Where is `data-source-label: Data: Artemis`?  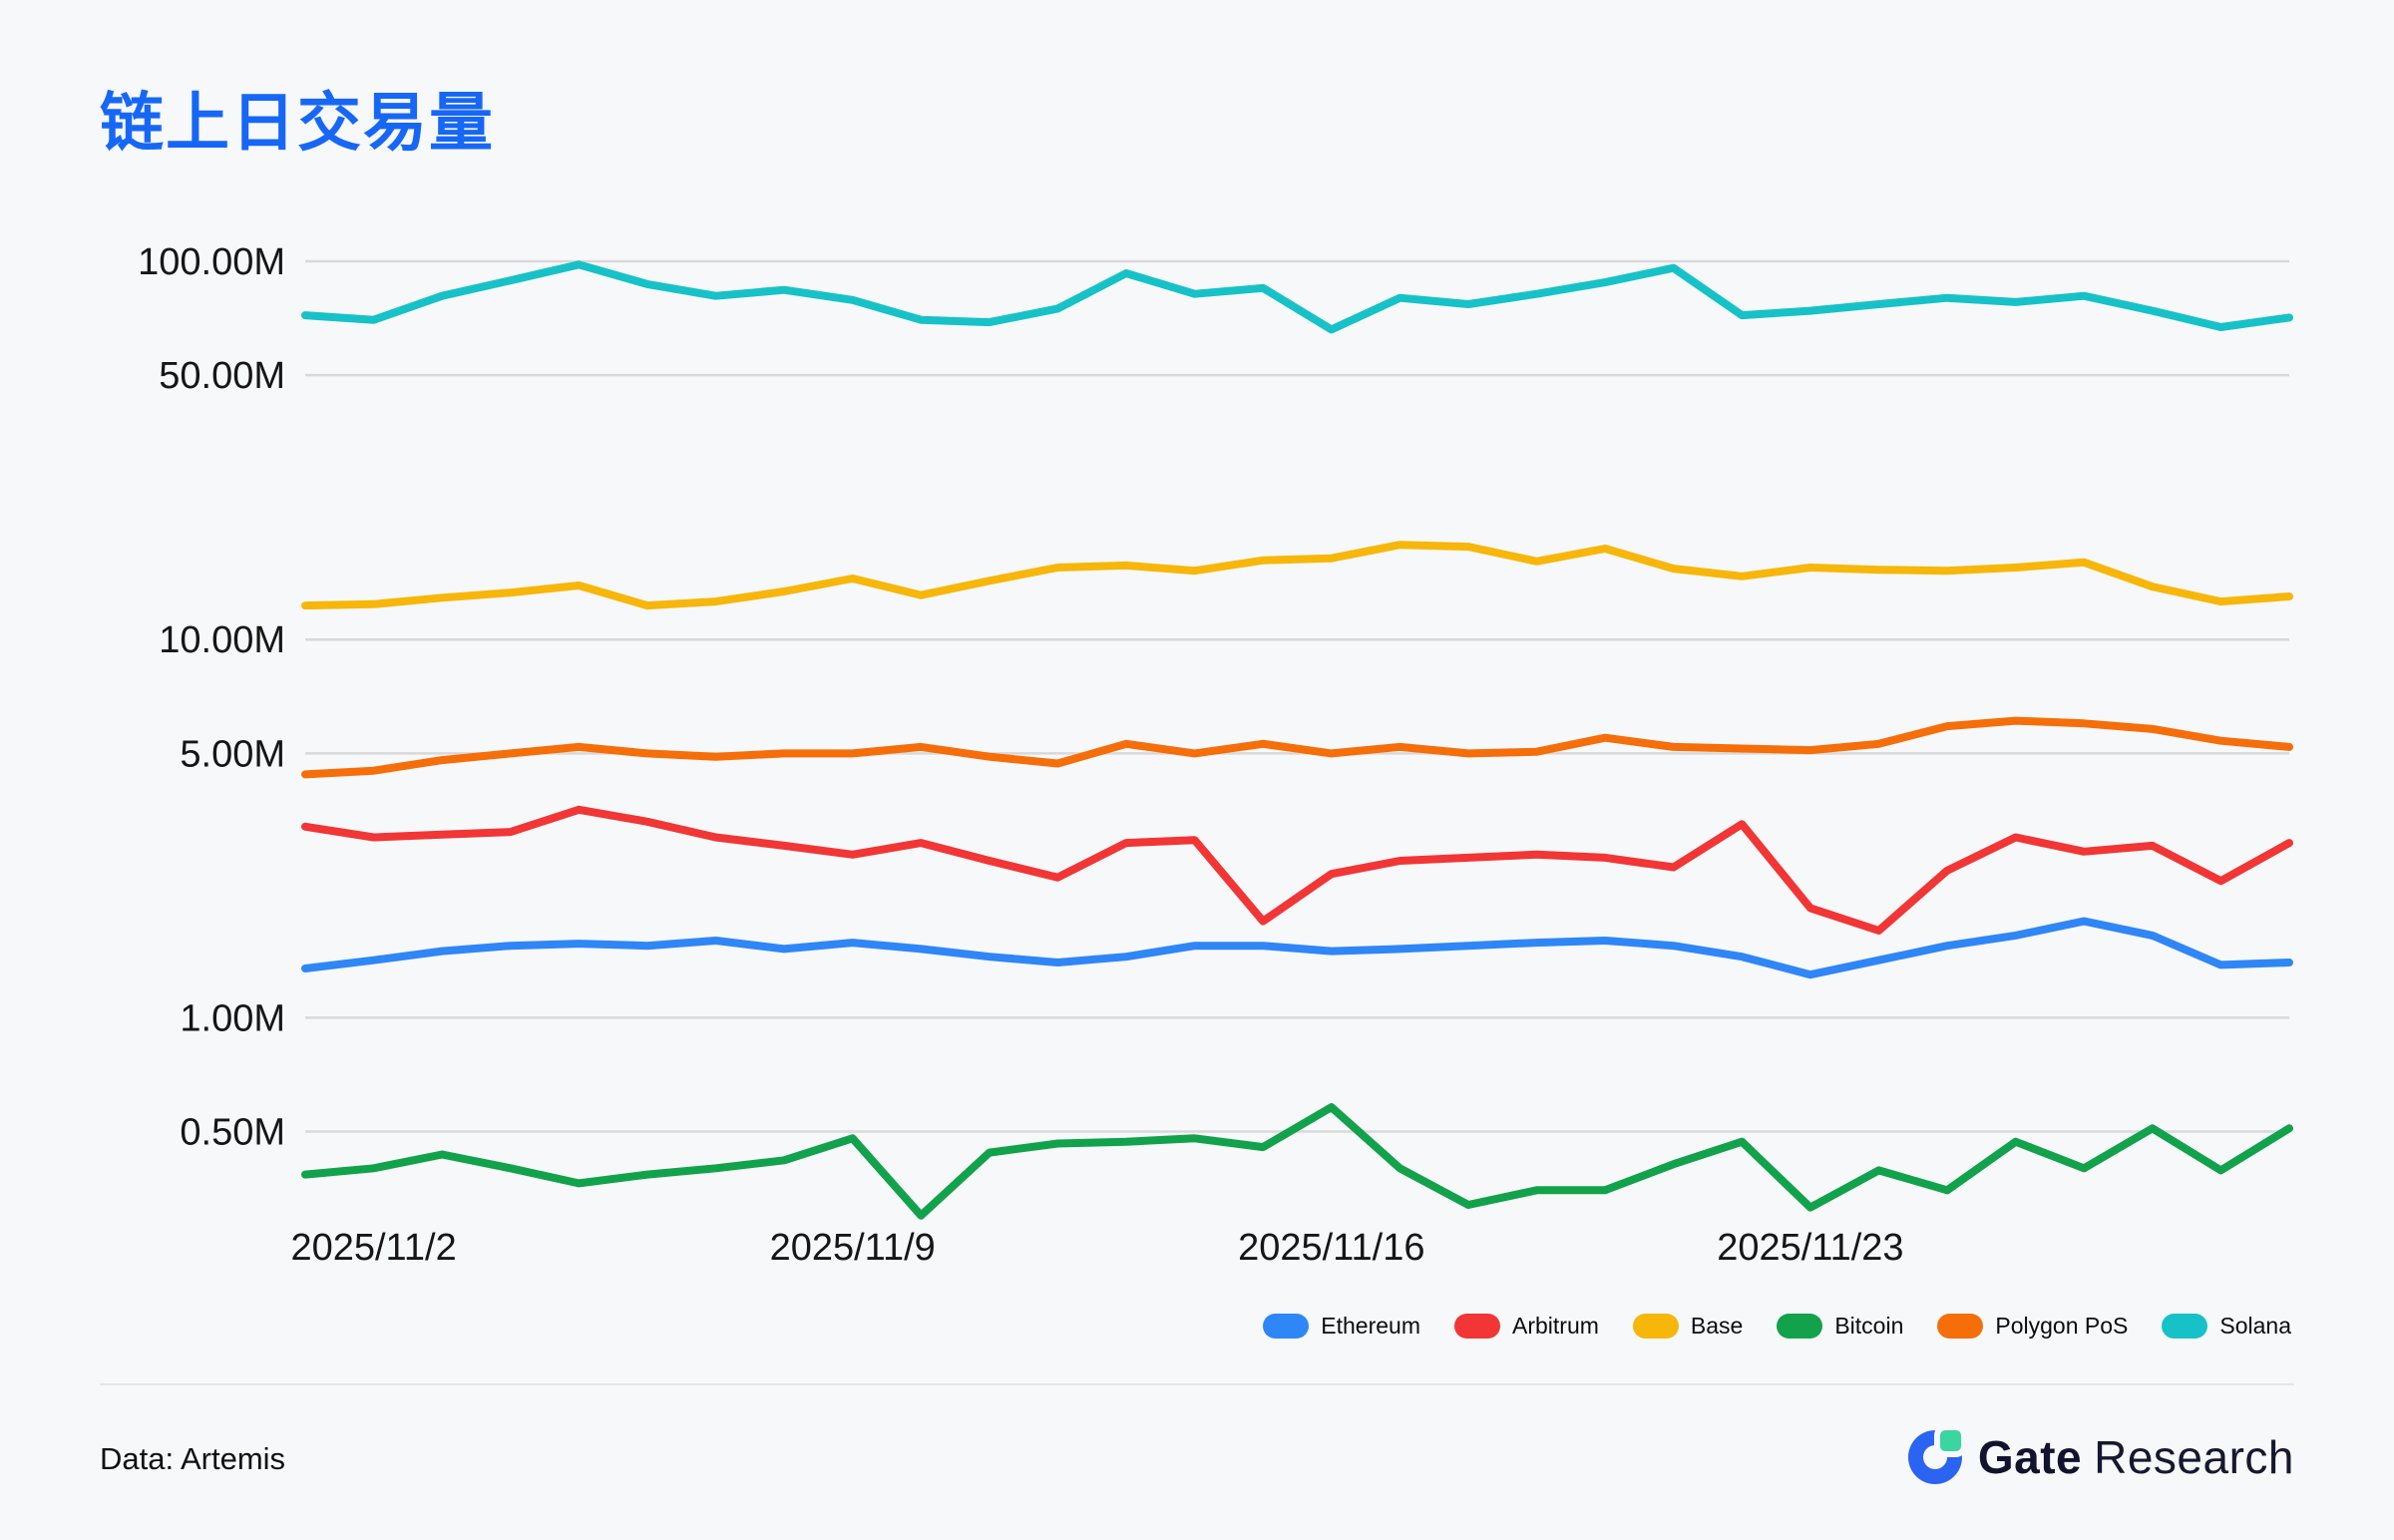
data-source-label: Data: Artemis is located at coordinates (193, 1458).